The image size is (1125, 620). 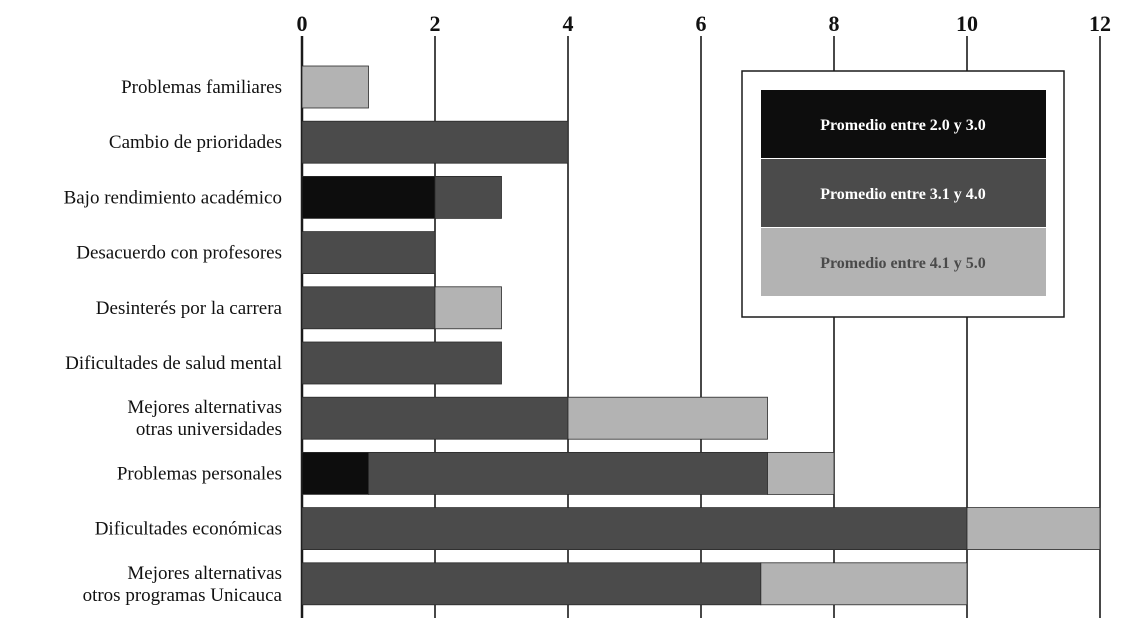 I want to click on x-tick-label-6: 6, so click(x=701, y=23).